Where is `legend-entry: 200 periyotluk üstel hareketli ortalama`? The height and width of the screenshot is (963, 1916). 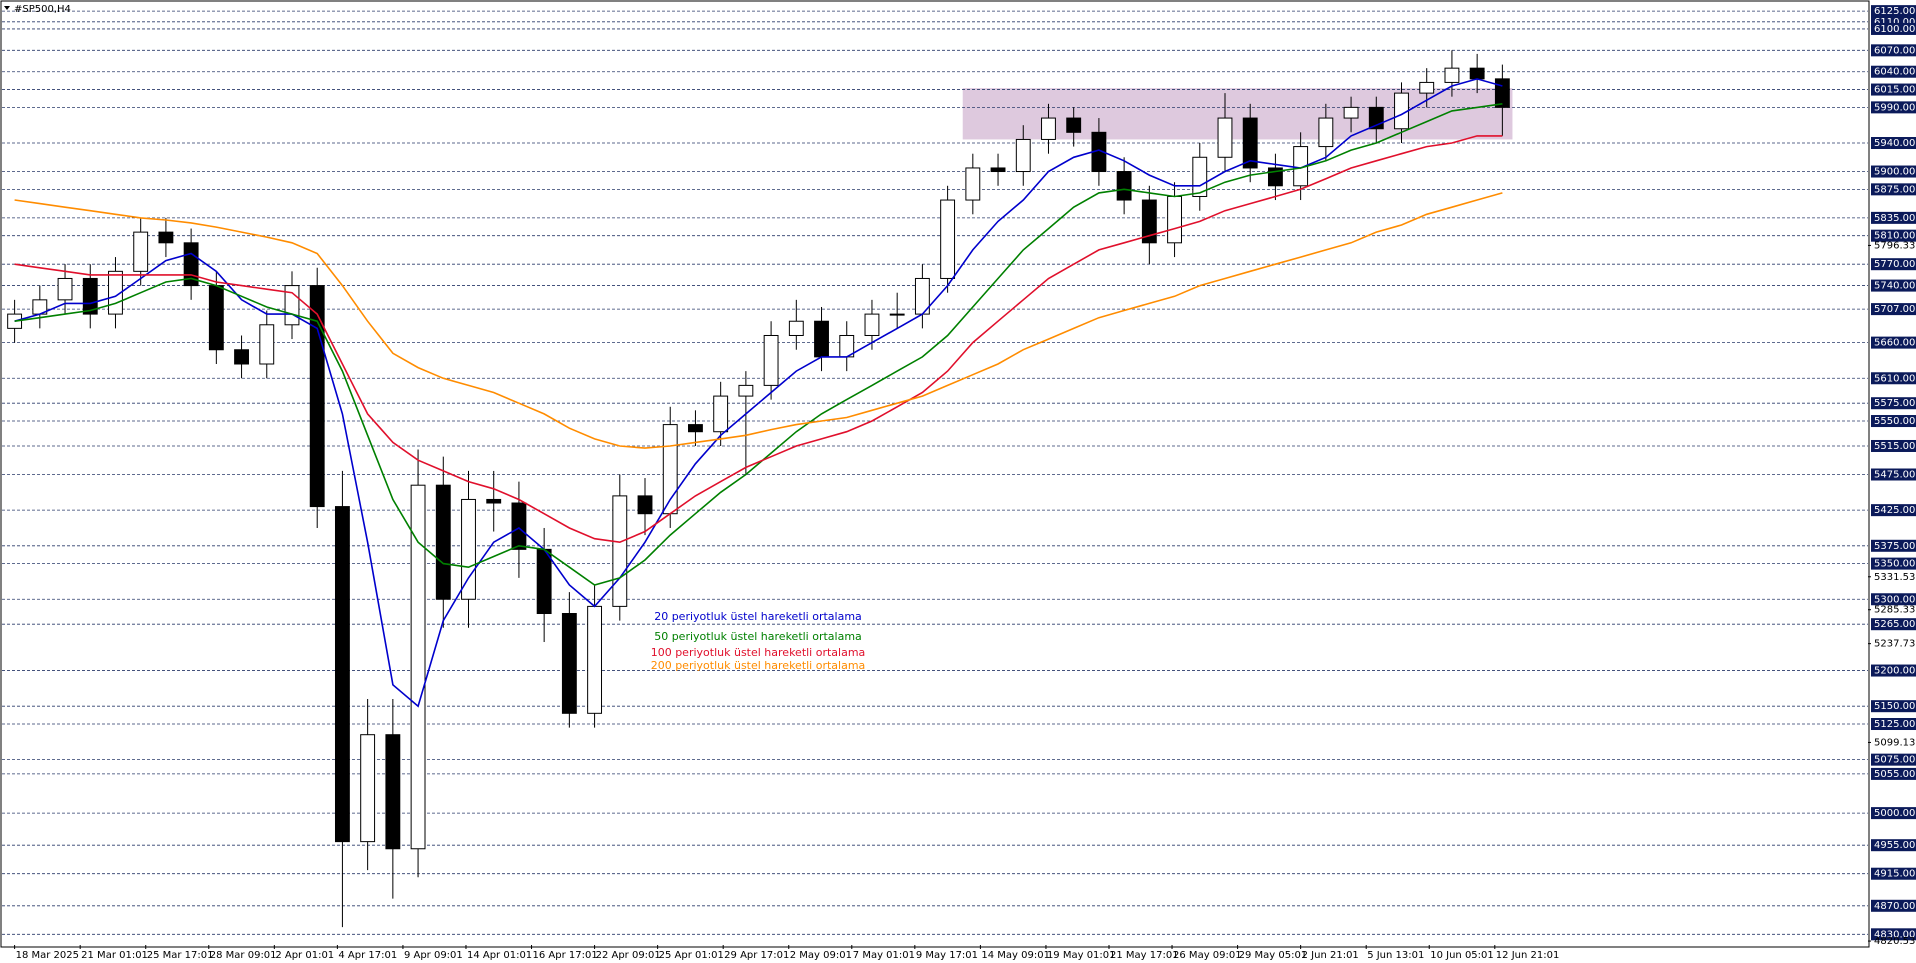 legend-entry: 200 periyotluk üstel hareketli ortalama is located at coordinates (758, 665).